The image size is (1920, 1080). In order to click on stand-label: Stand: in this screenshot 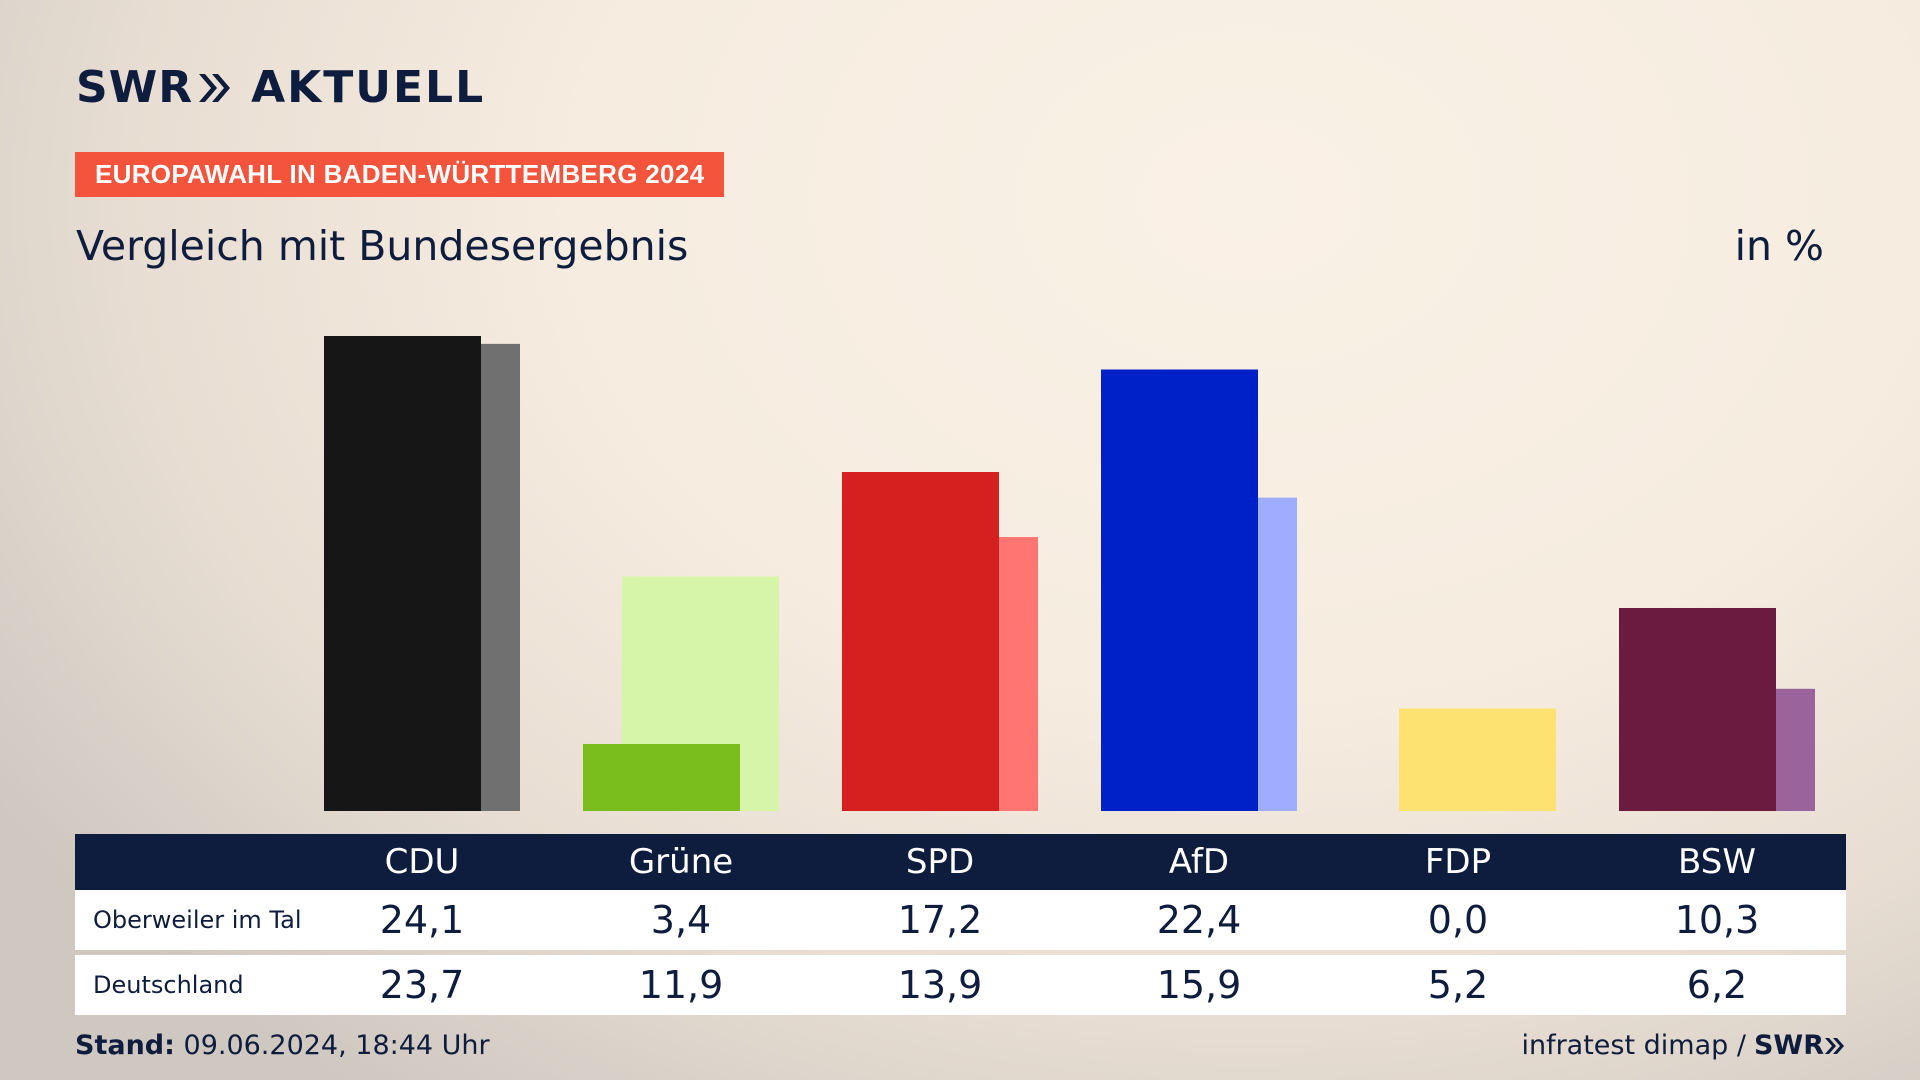, I will do `click(125, 1045)`.